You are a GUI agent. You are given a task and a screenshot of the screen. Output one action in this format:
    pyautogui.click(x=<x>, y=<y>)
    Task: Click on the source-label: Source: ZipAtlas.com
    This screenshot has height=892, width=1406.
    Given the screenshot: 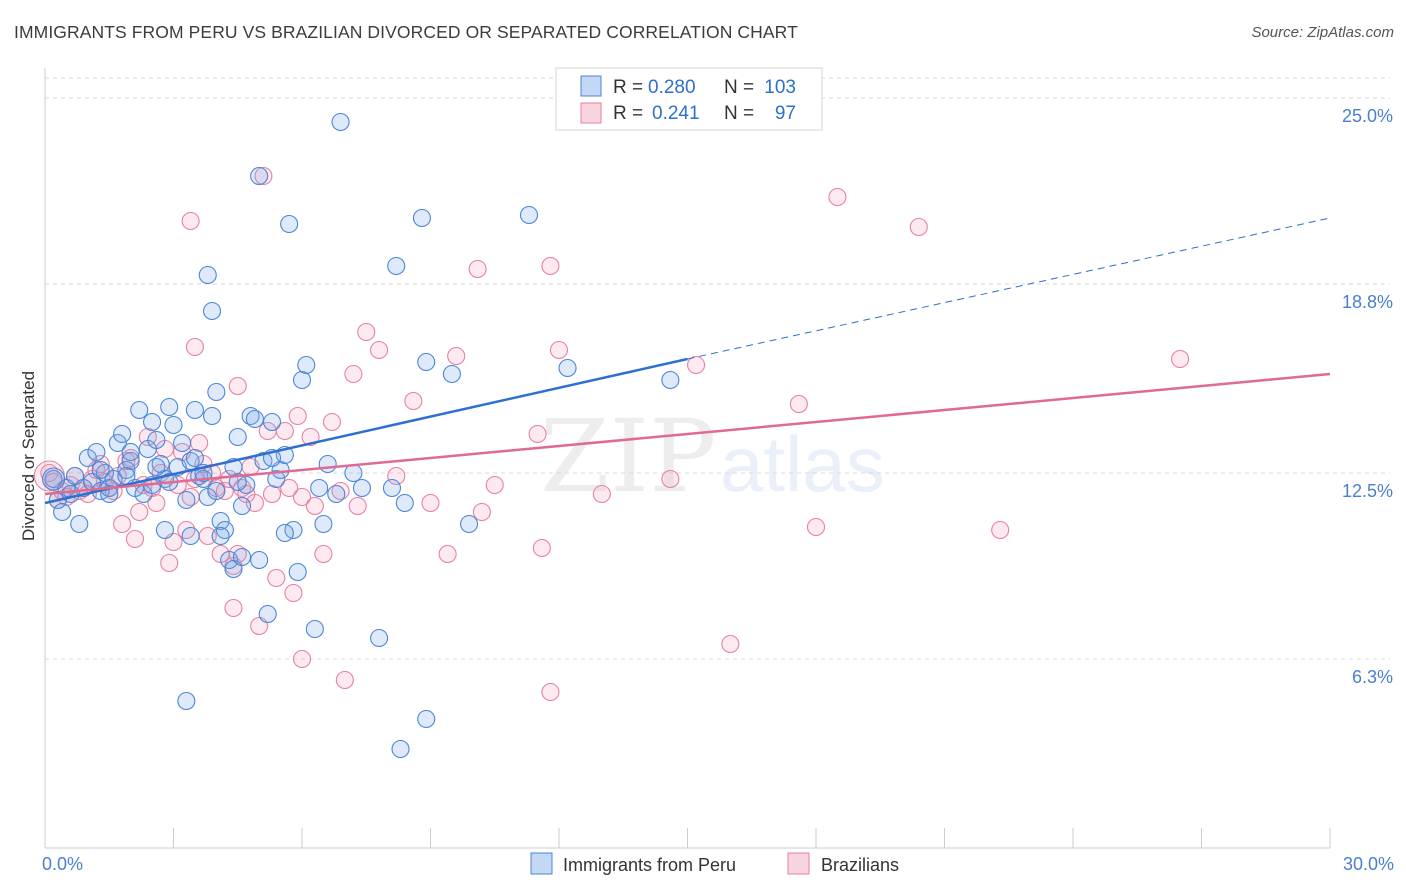 What is the action you would take?
    pyautogui.click(x=1322, y=32)
    